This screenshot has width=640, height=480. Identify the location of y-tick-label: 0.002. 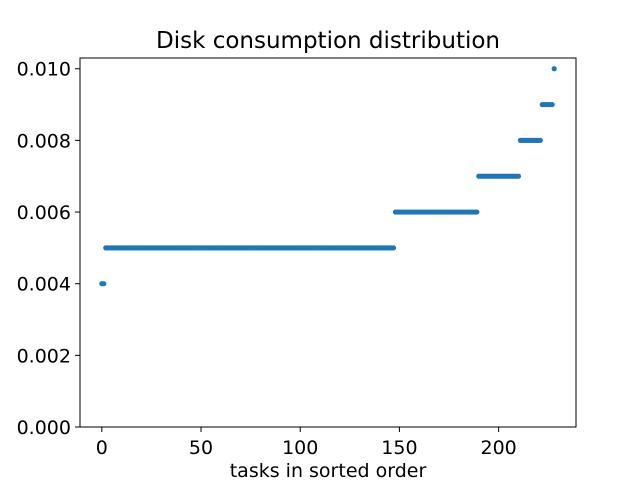
(44, 356).